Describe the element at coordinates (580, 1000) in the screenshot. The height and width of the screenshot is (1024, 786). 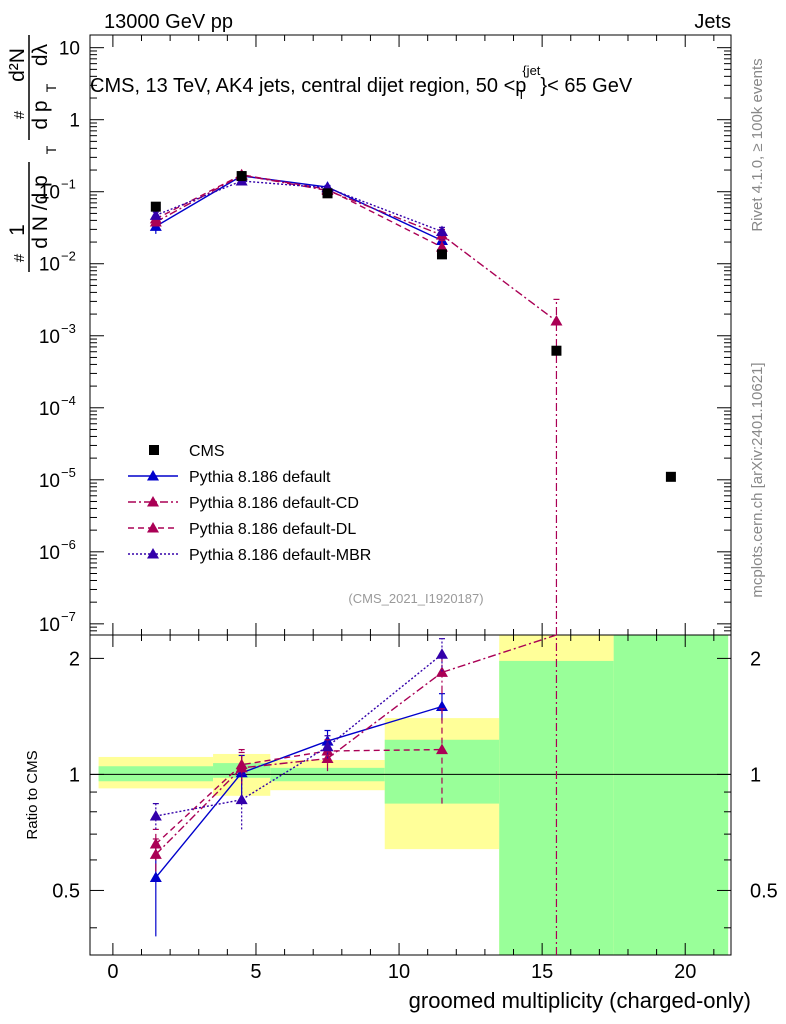
I see `x-axis-label: groomed multiplicity (charged-only)` at that location.